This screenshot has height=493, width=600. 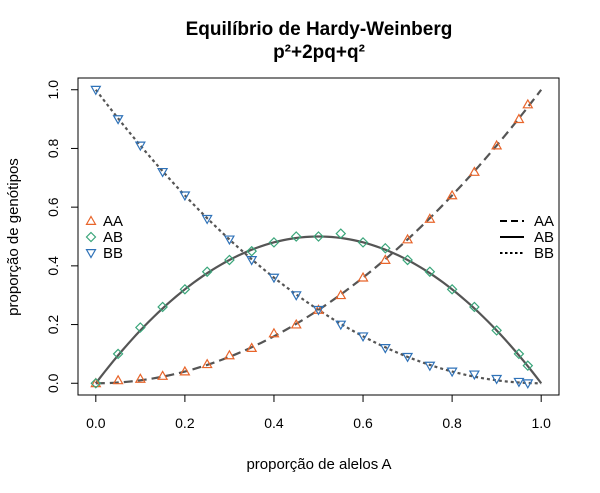 What do you see at coordinates (113, 237) in the screenshot?
I see `legend-label-ab: AB` at bounding box center [113, 237].